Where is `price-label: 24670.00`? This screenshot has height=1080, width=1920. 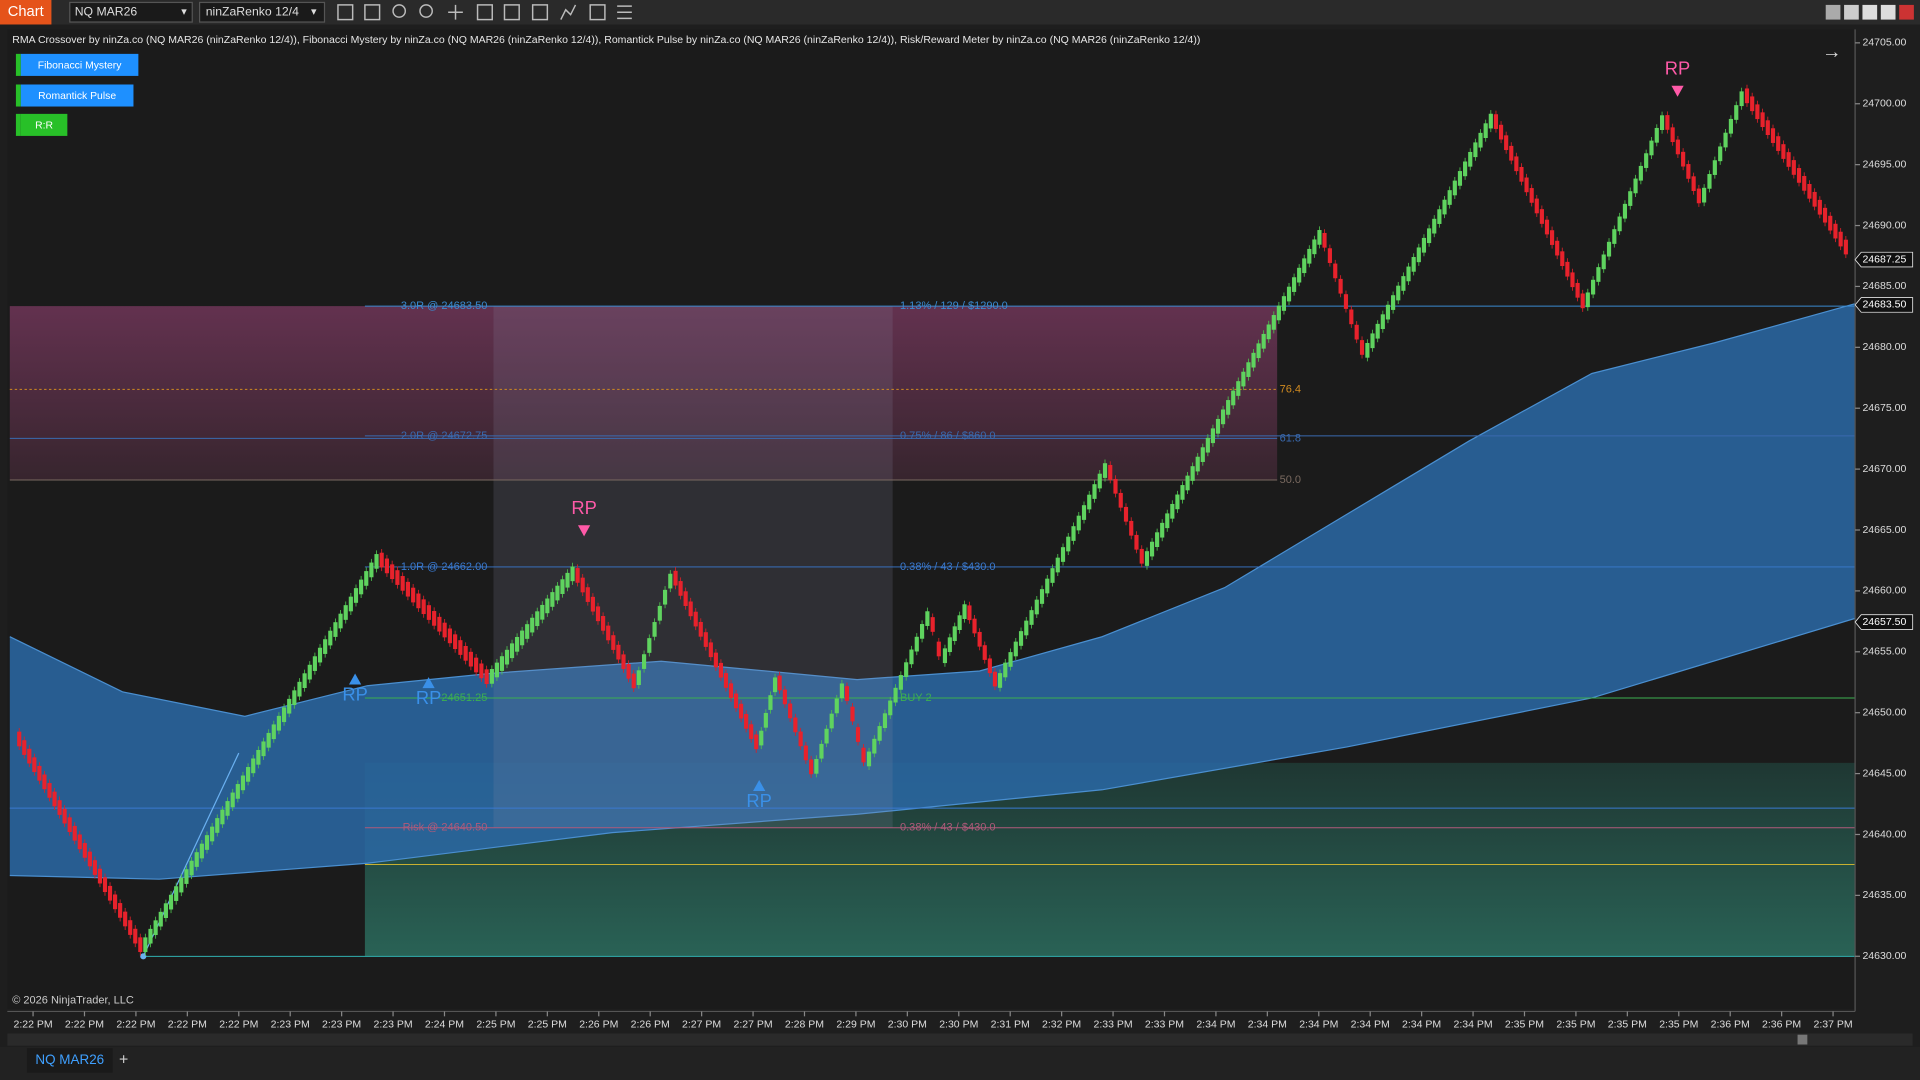 price-label: 24670.00 is located at coordinates (1884, 469).